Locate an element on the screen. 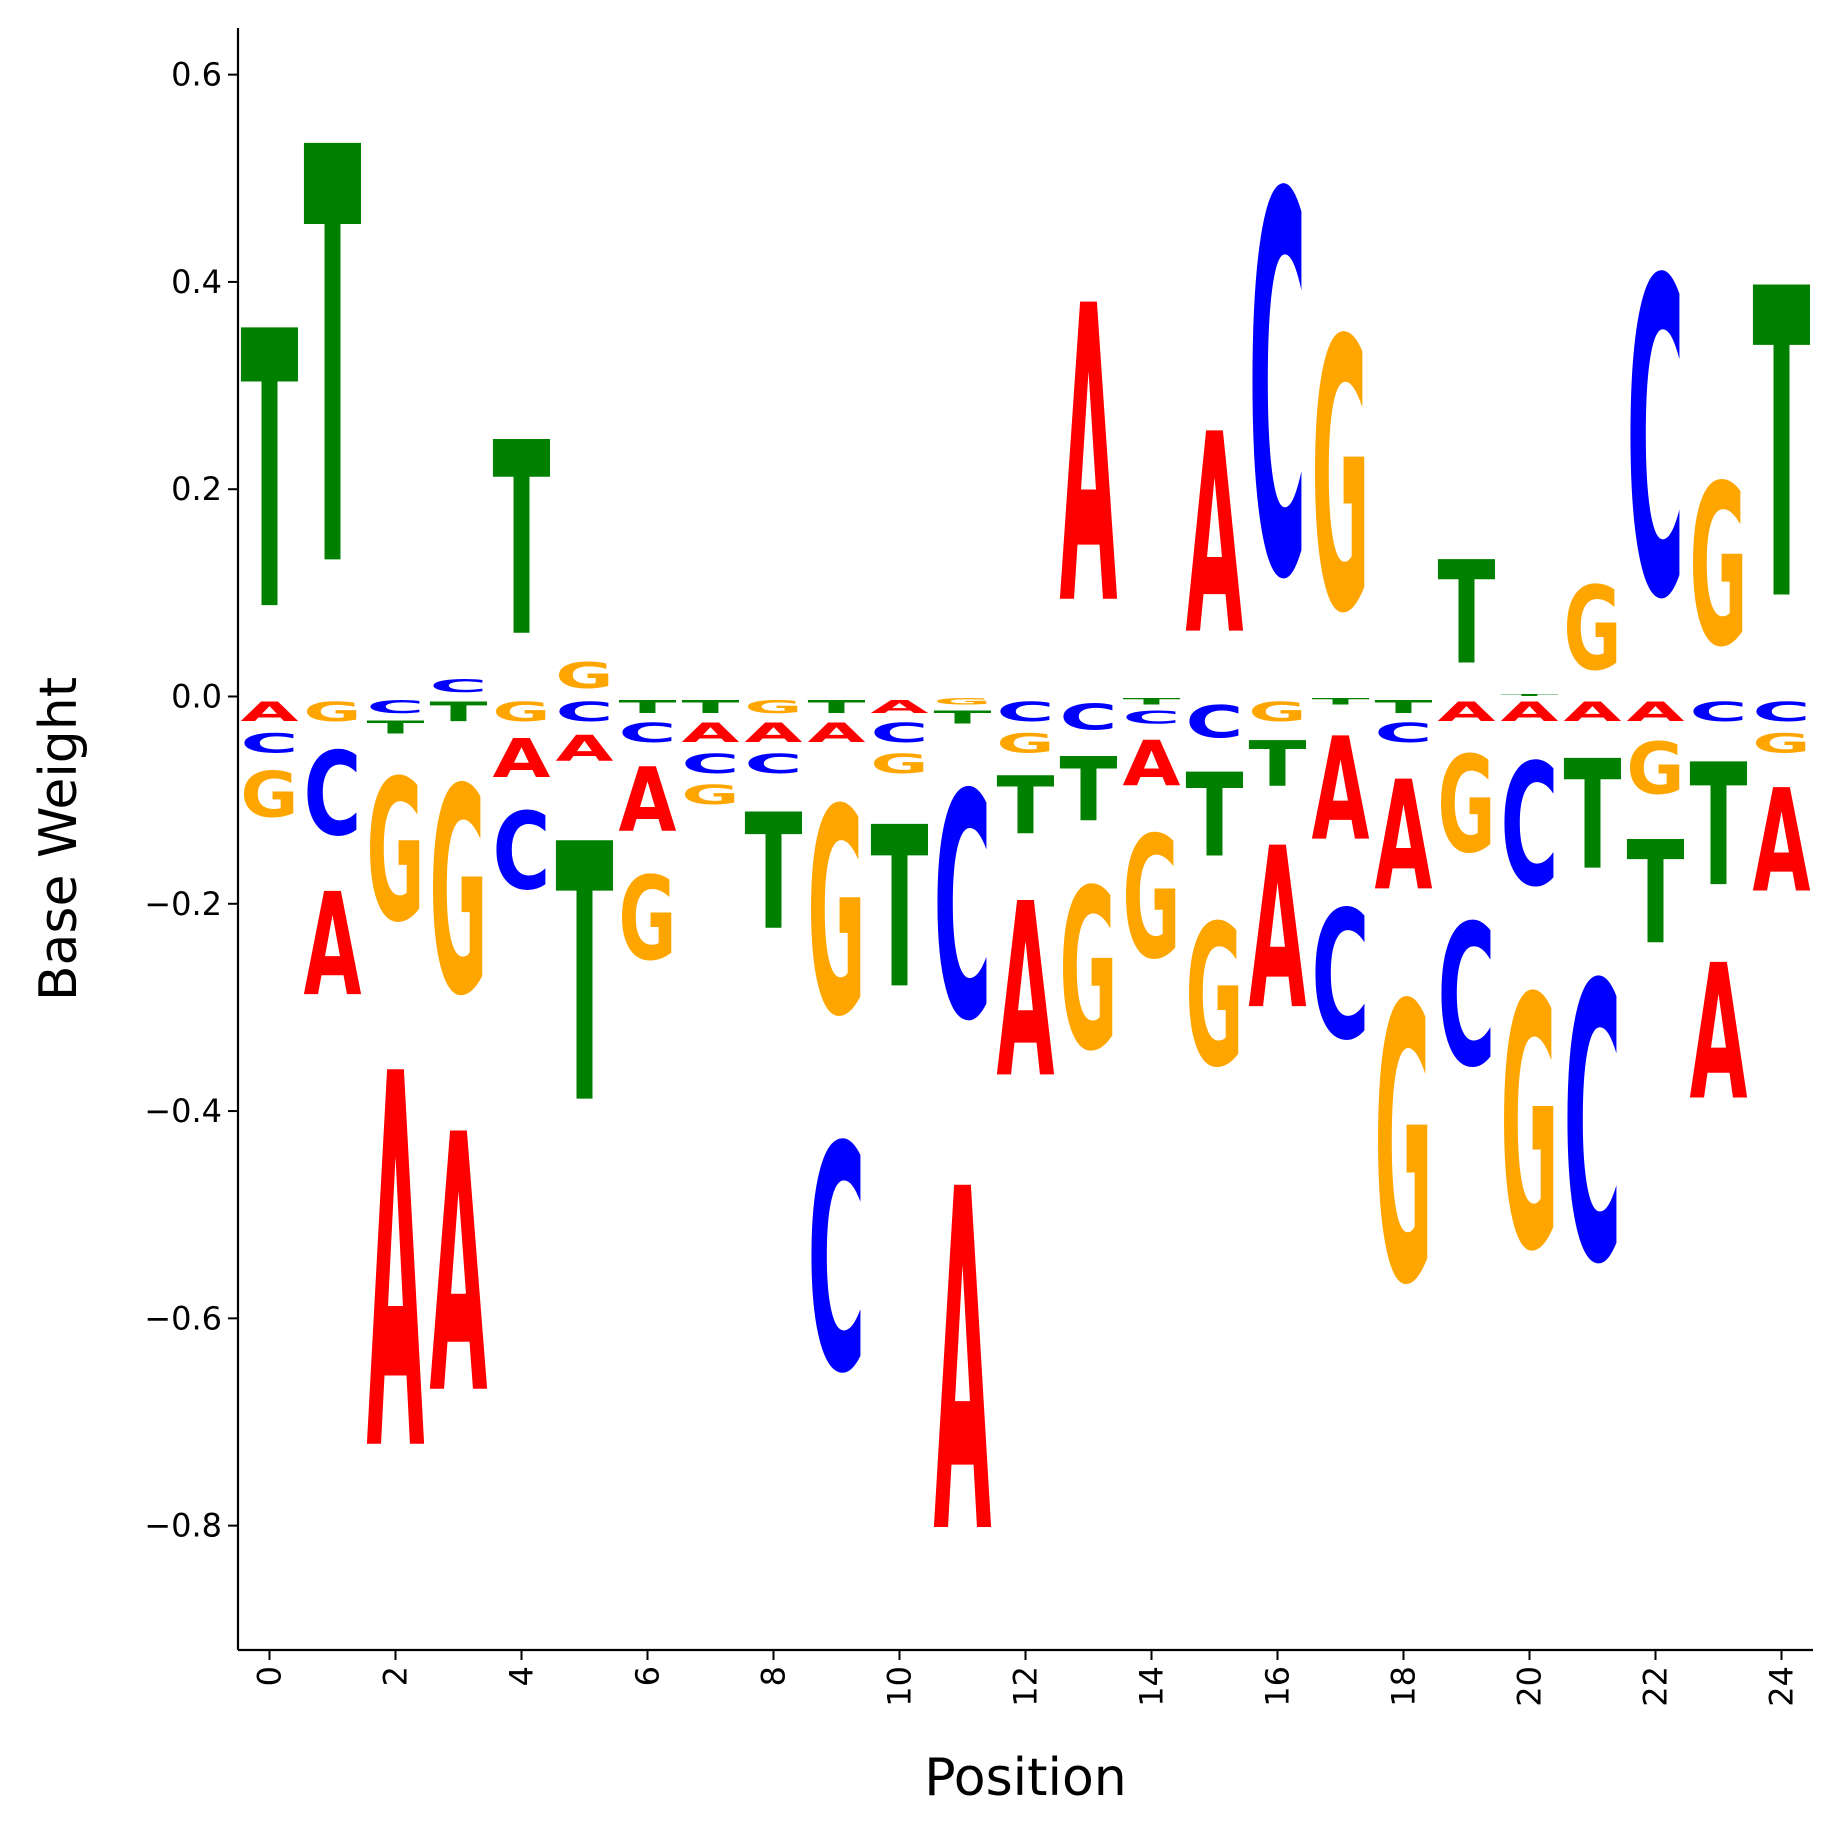 Image resolution: width=1834 pixels, height=1834 pixels. x-tick-label: 20 is located at coordinates (1530, 1686).